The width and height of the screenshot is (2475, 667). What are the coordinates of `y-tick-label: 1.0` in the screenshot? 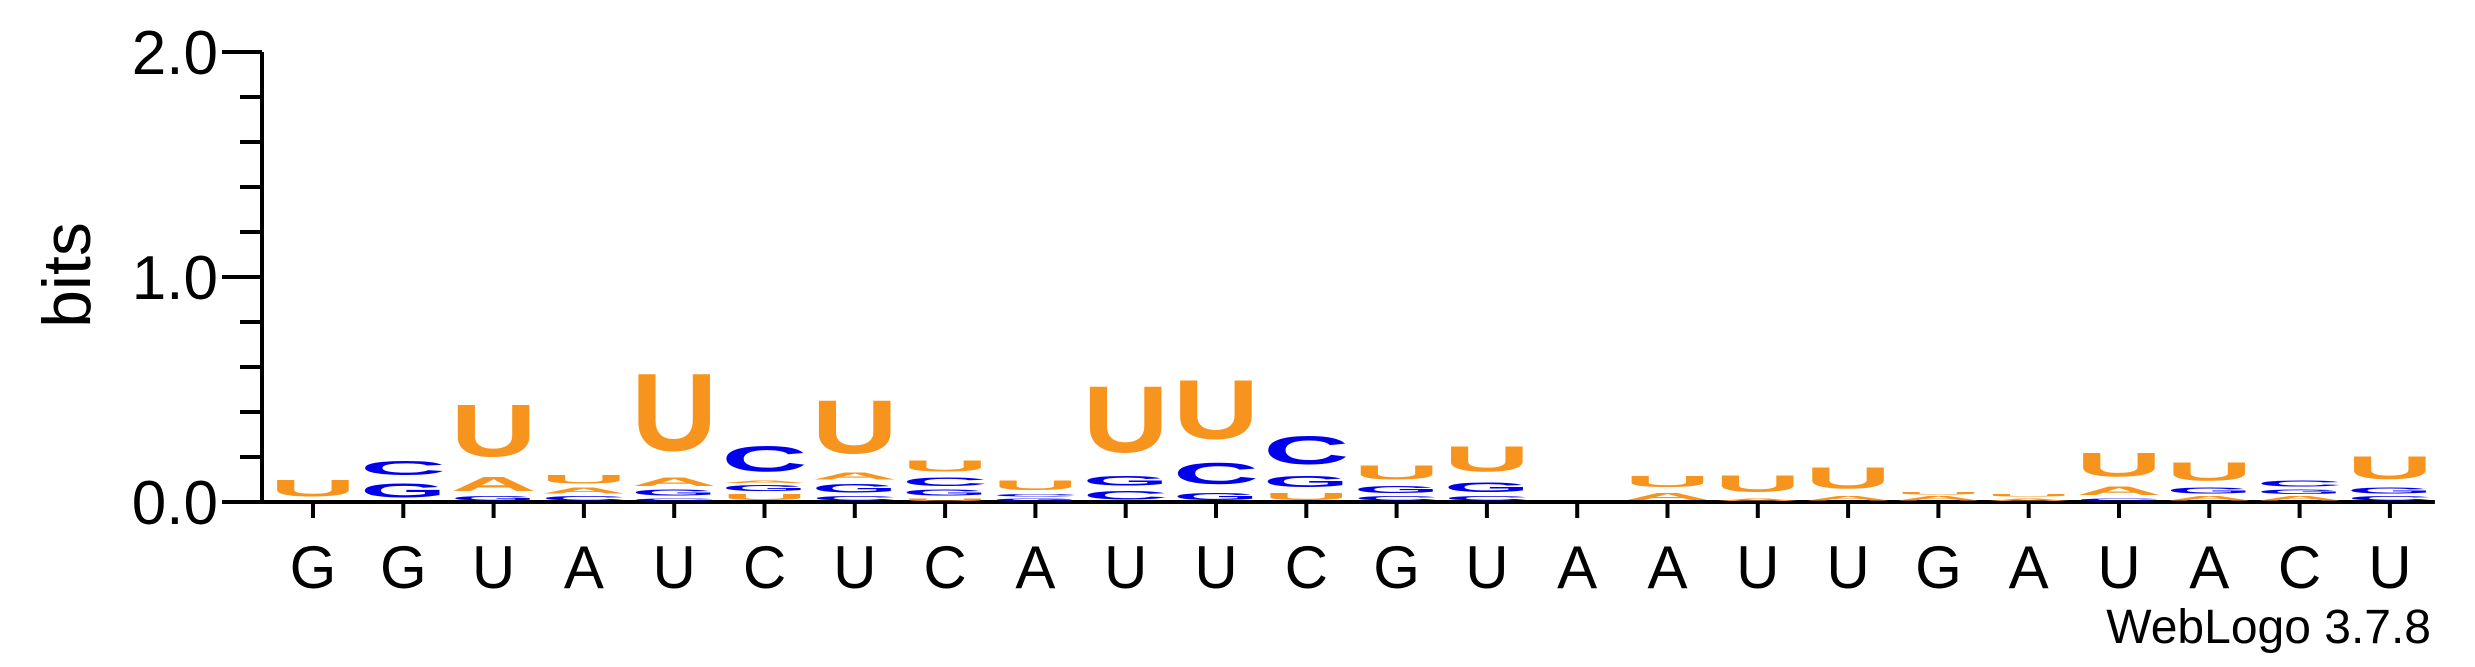 It's located at (175, 278).